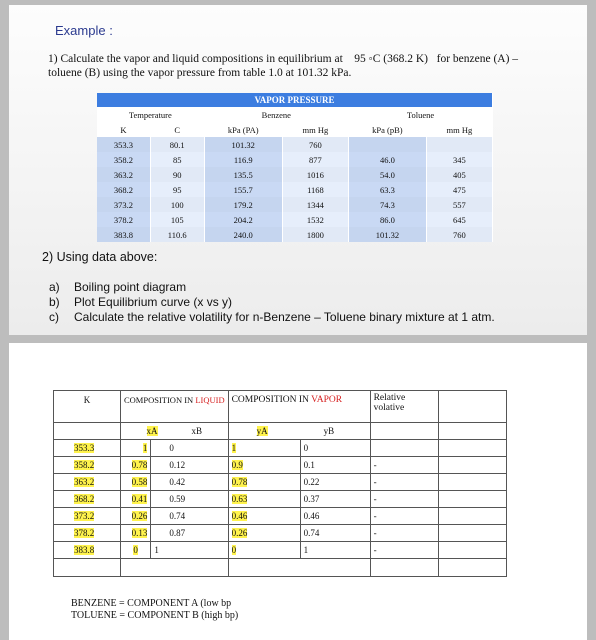 The height and width of the screenshot is (640, 596). What do you see at coordinates (84, 550) in the screenshot?
I see `value-k: 383.8` at bounding box center [84, 550].